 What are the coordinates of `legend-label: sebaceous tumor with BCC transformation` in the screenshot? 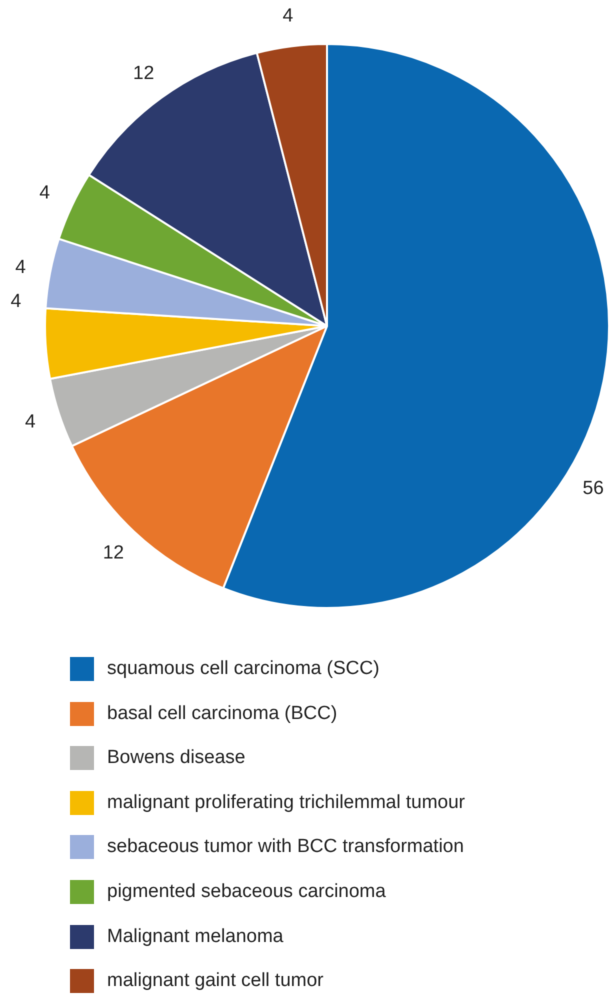 It's located at (285, 847).